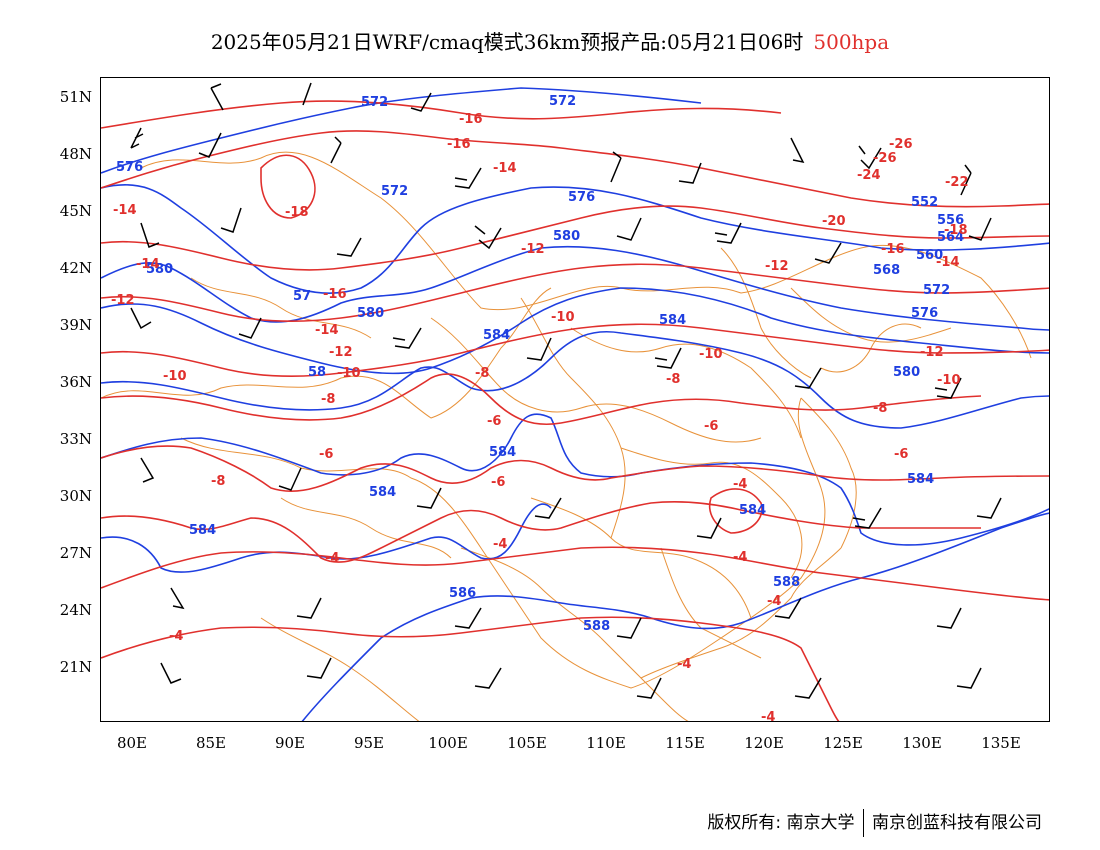  What do you see at coordinates (366, 528) in the screenshot?
I see `county-border` at bounding box center [366, 528].